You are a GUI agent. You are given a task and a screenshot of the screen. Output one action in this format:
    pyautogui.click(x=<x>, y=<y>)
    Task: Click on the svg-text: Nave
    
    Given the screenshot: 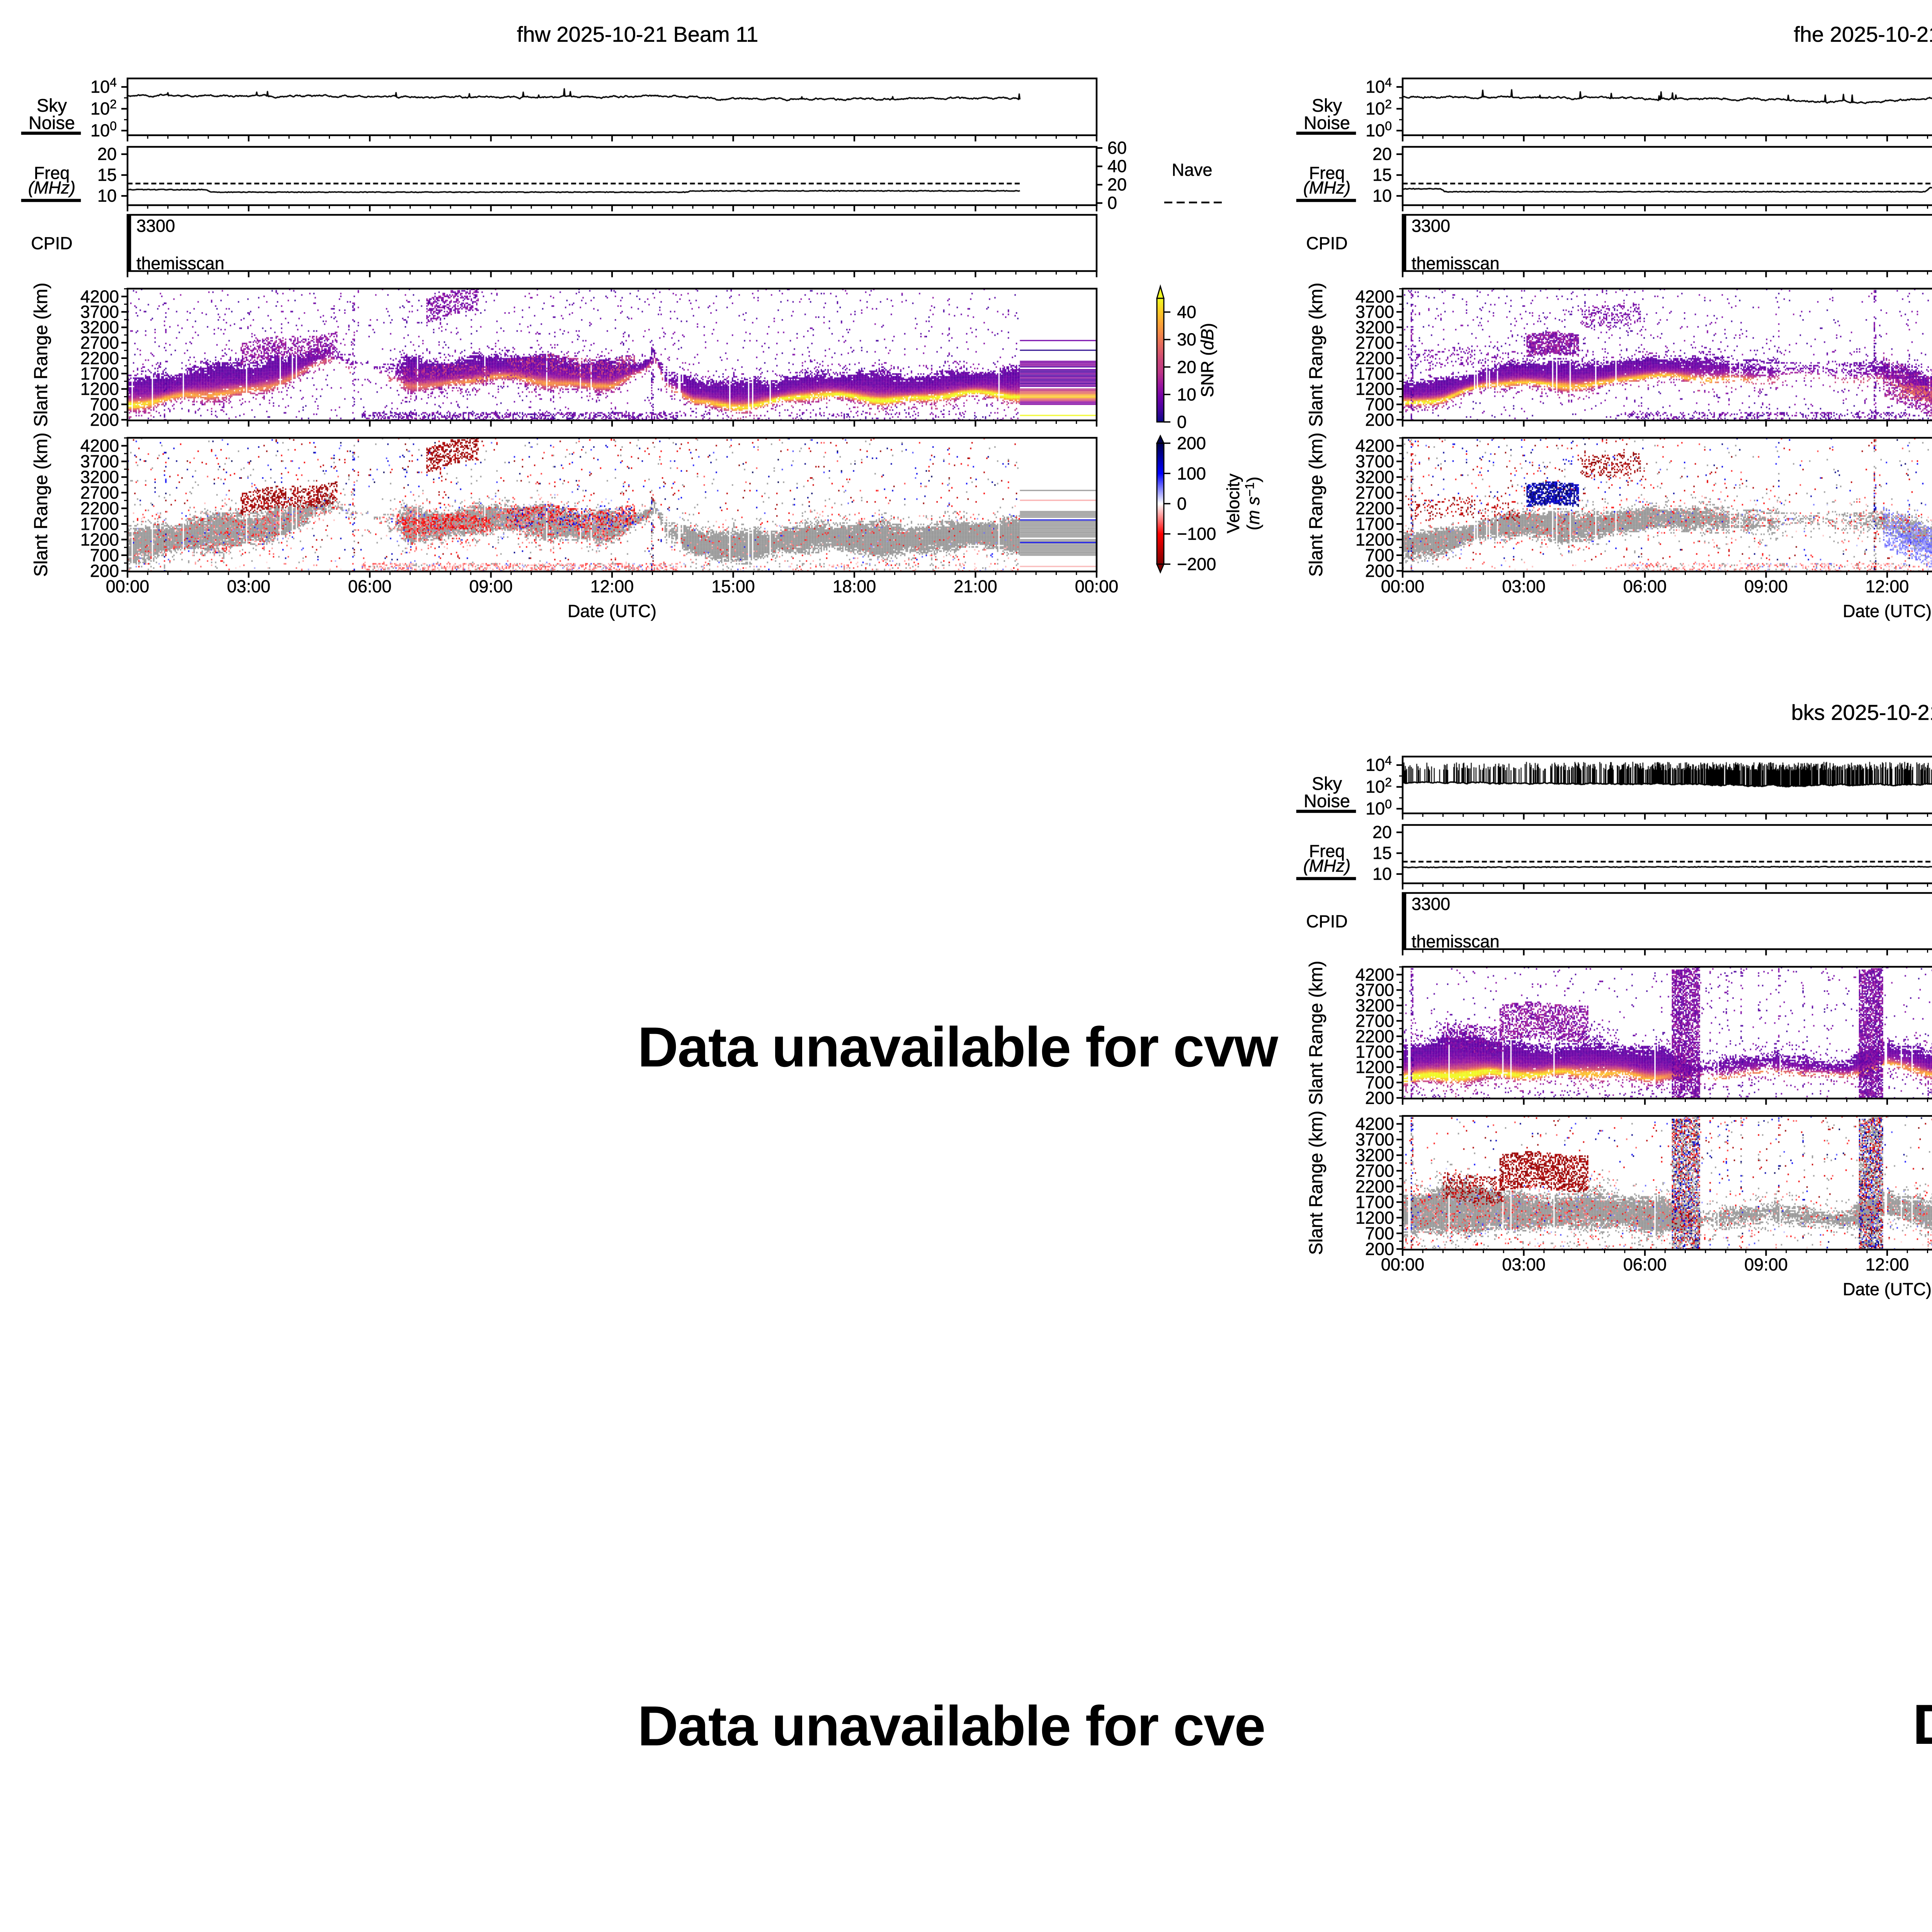 What is the action you would take?
    pyautogui.click(x=1192, y=170)
    